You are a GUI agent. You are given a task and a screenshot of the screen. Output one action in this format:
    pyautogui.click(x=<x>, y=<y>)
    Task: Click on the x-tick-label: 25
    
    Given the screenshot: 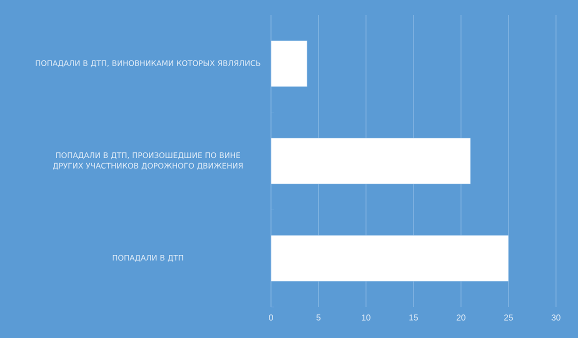 What is the action you would take?
    pyautogui.click(x=508, y=317)
    